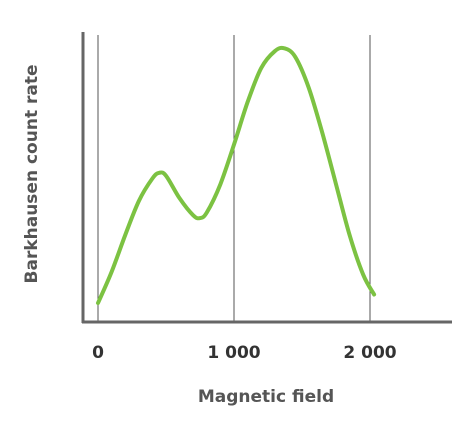 Image resolution: width=463 pixels, height=436 pixels. What do you see at coordinates (233, 353) in the screenshot?
I see `x-tick-label: 1 000` at bounding box center [233, 353].